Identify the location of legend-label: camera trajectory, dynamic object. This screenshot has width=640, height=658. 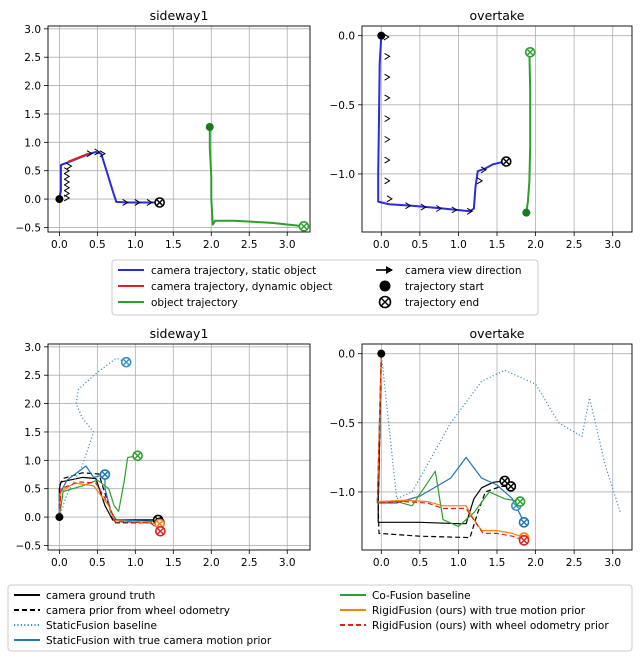
(241, 287).